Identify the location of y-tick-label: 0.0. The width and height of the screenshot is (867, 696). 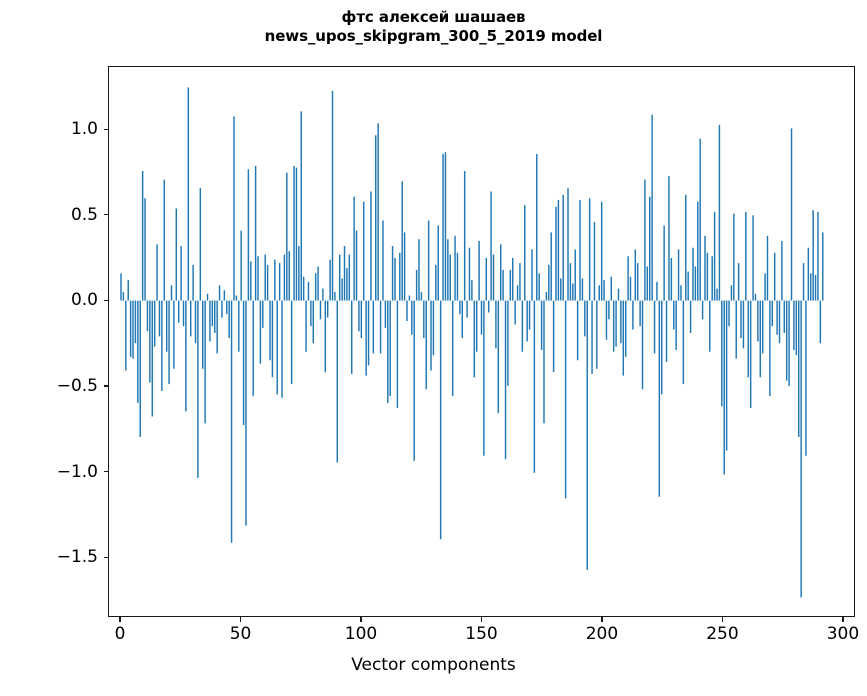
(84, 300).